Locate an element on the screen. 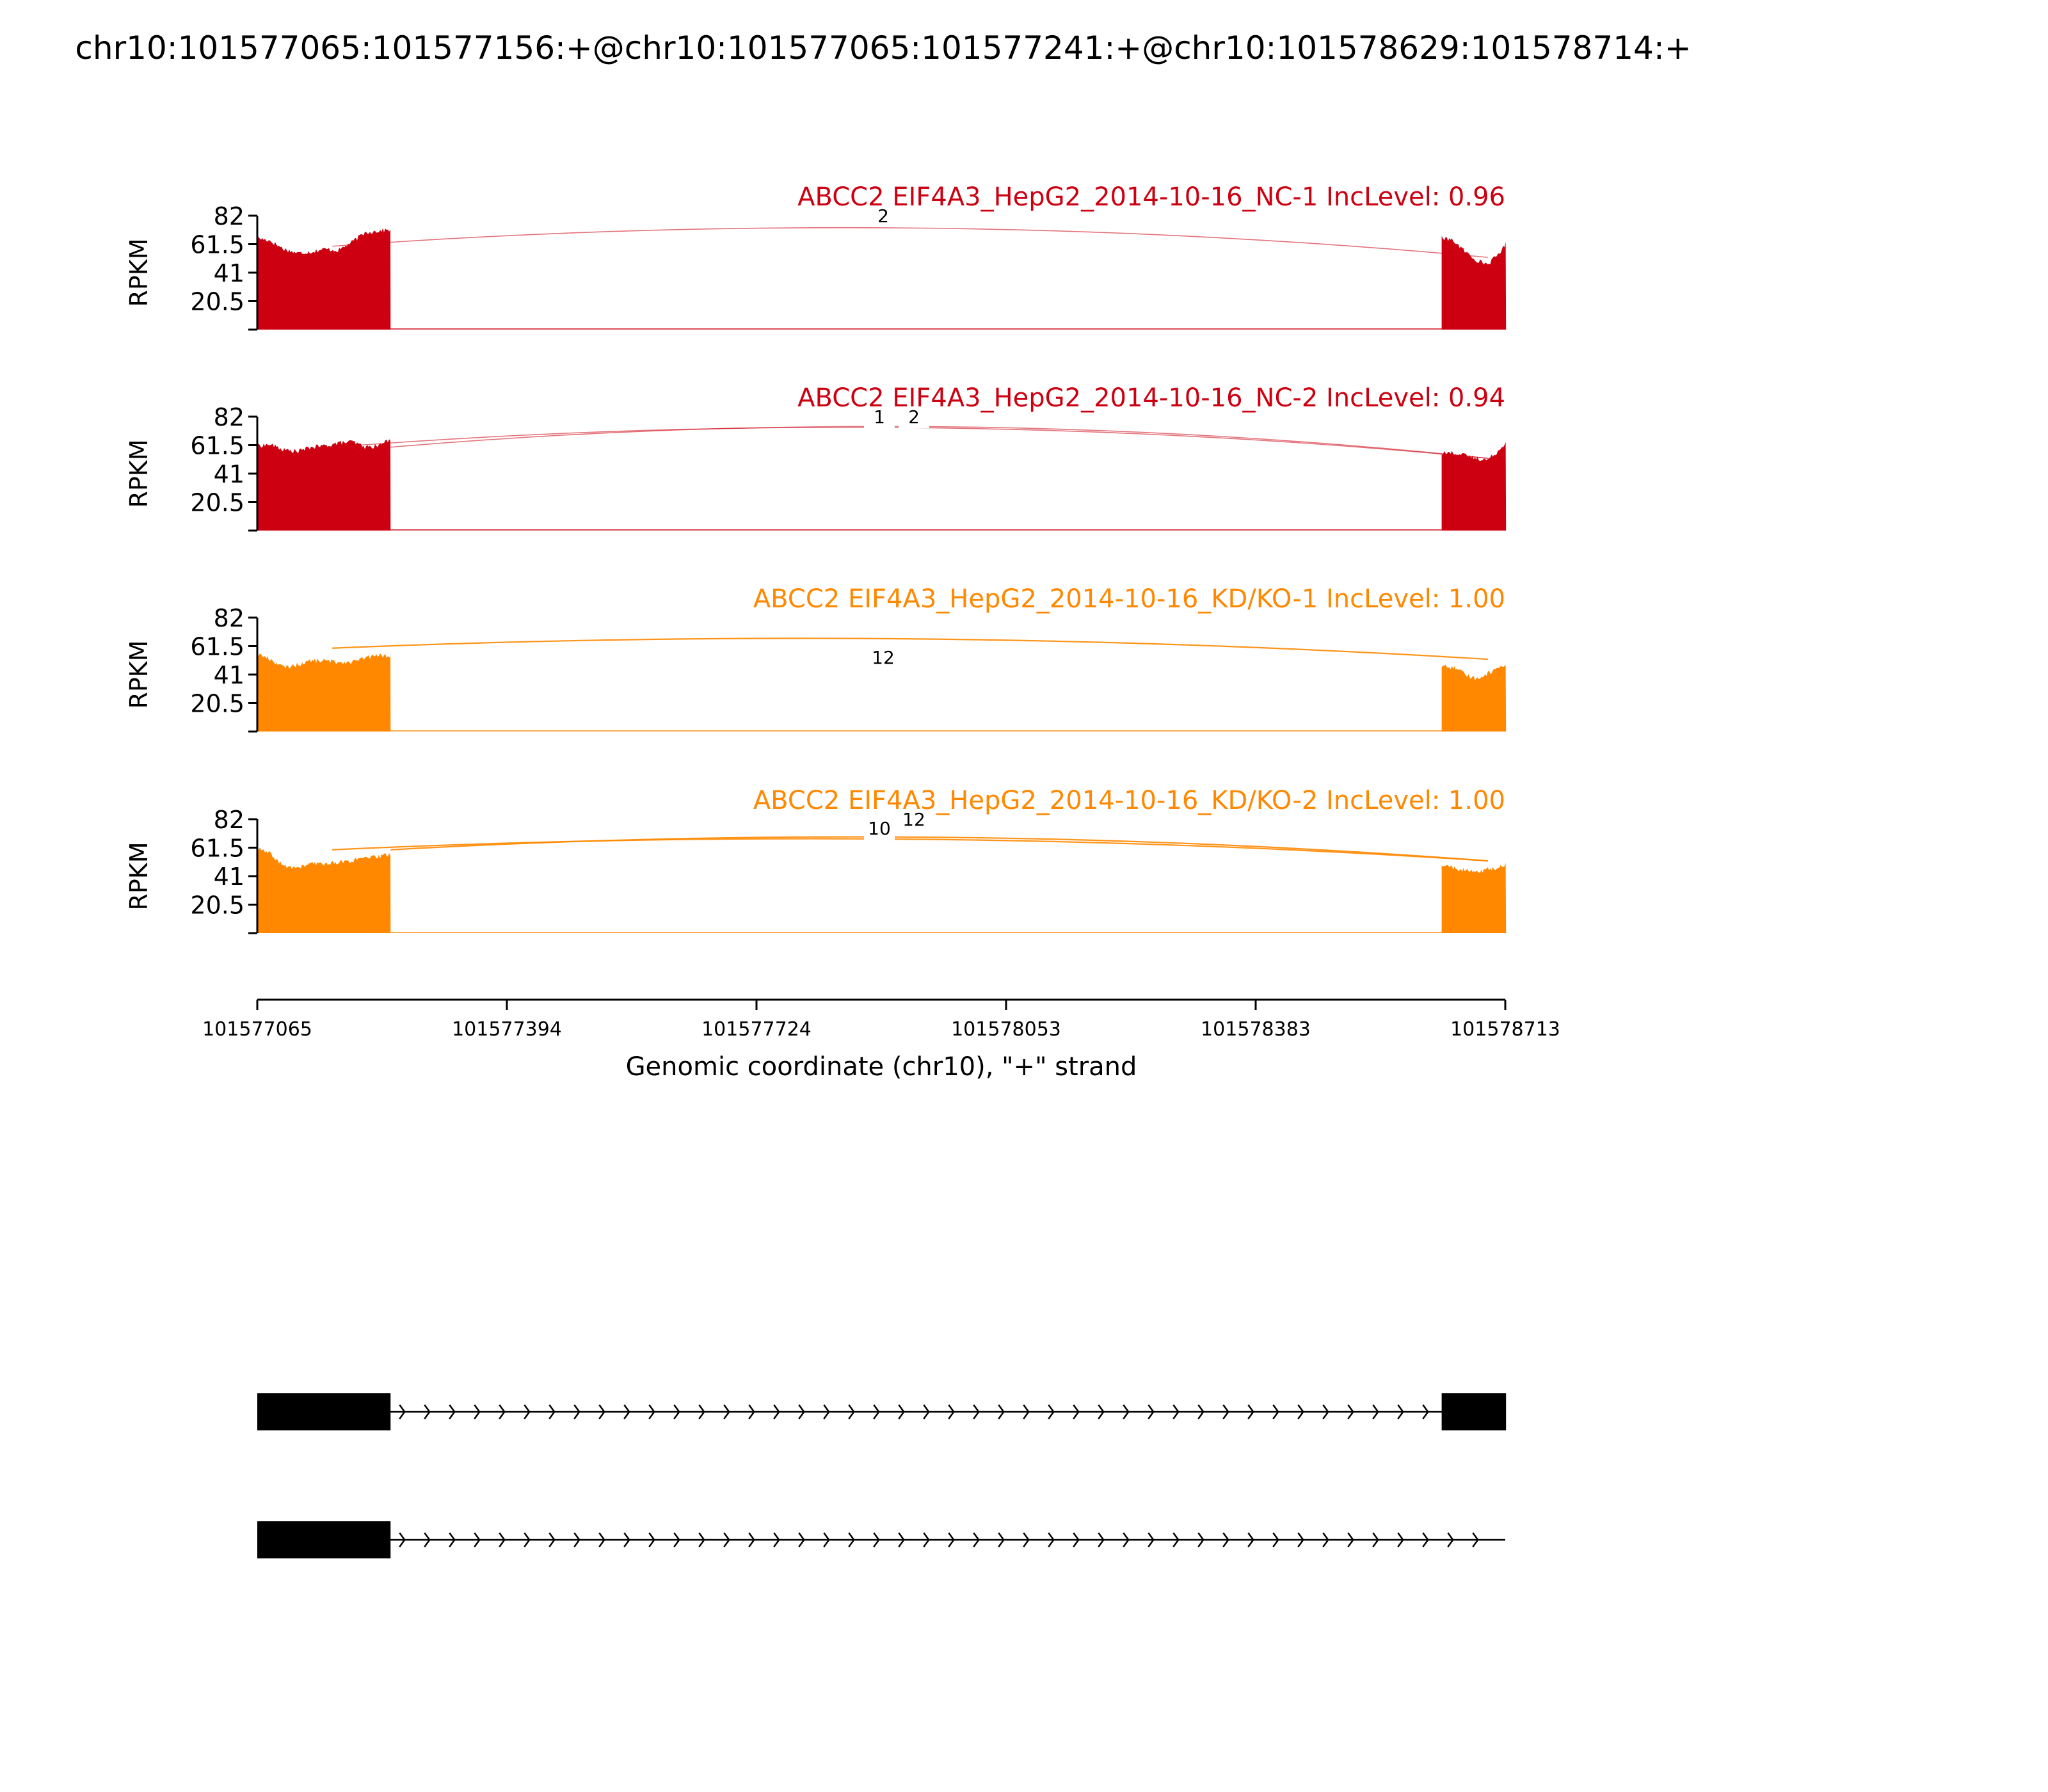 The image size is (2048, 1792). junction-label: 10 is located at coordinates (879, 828).